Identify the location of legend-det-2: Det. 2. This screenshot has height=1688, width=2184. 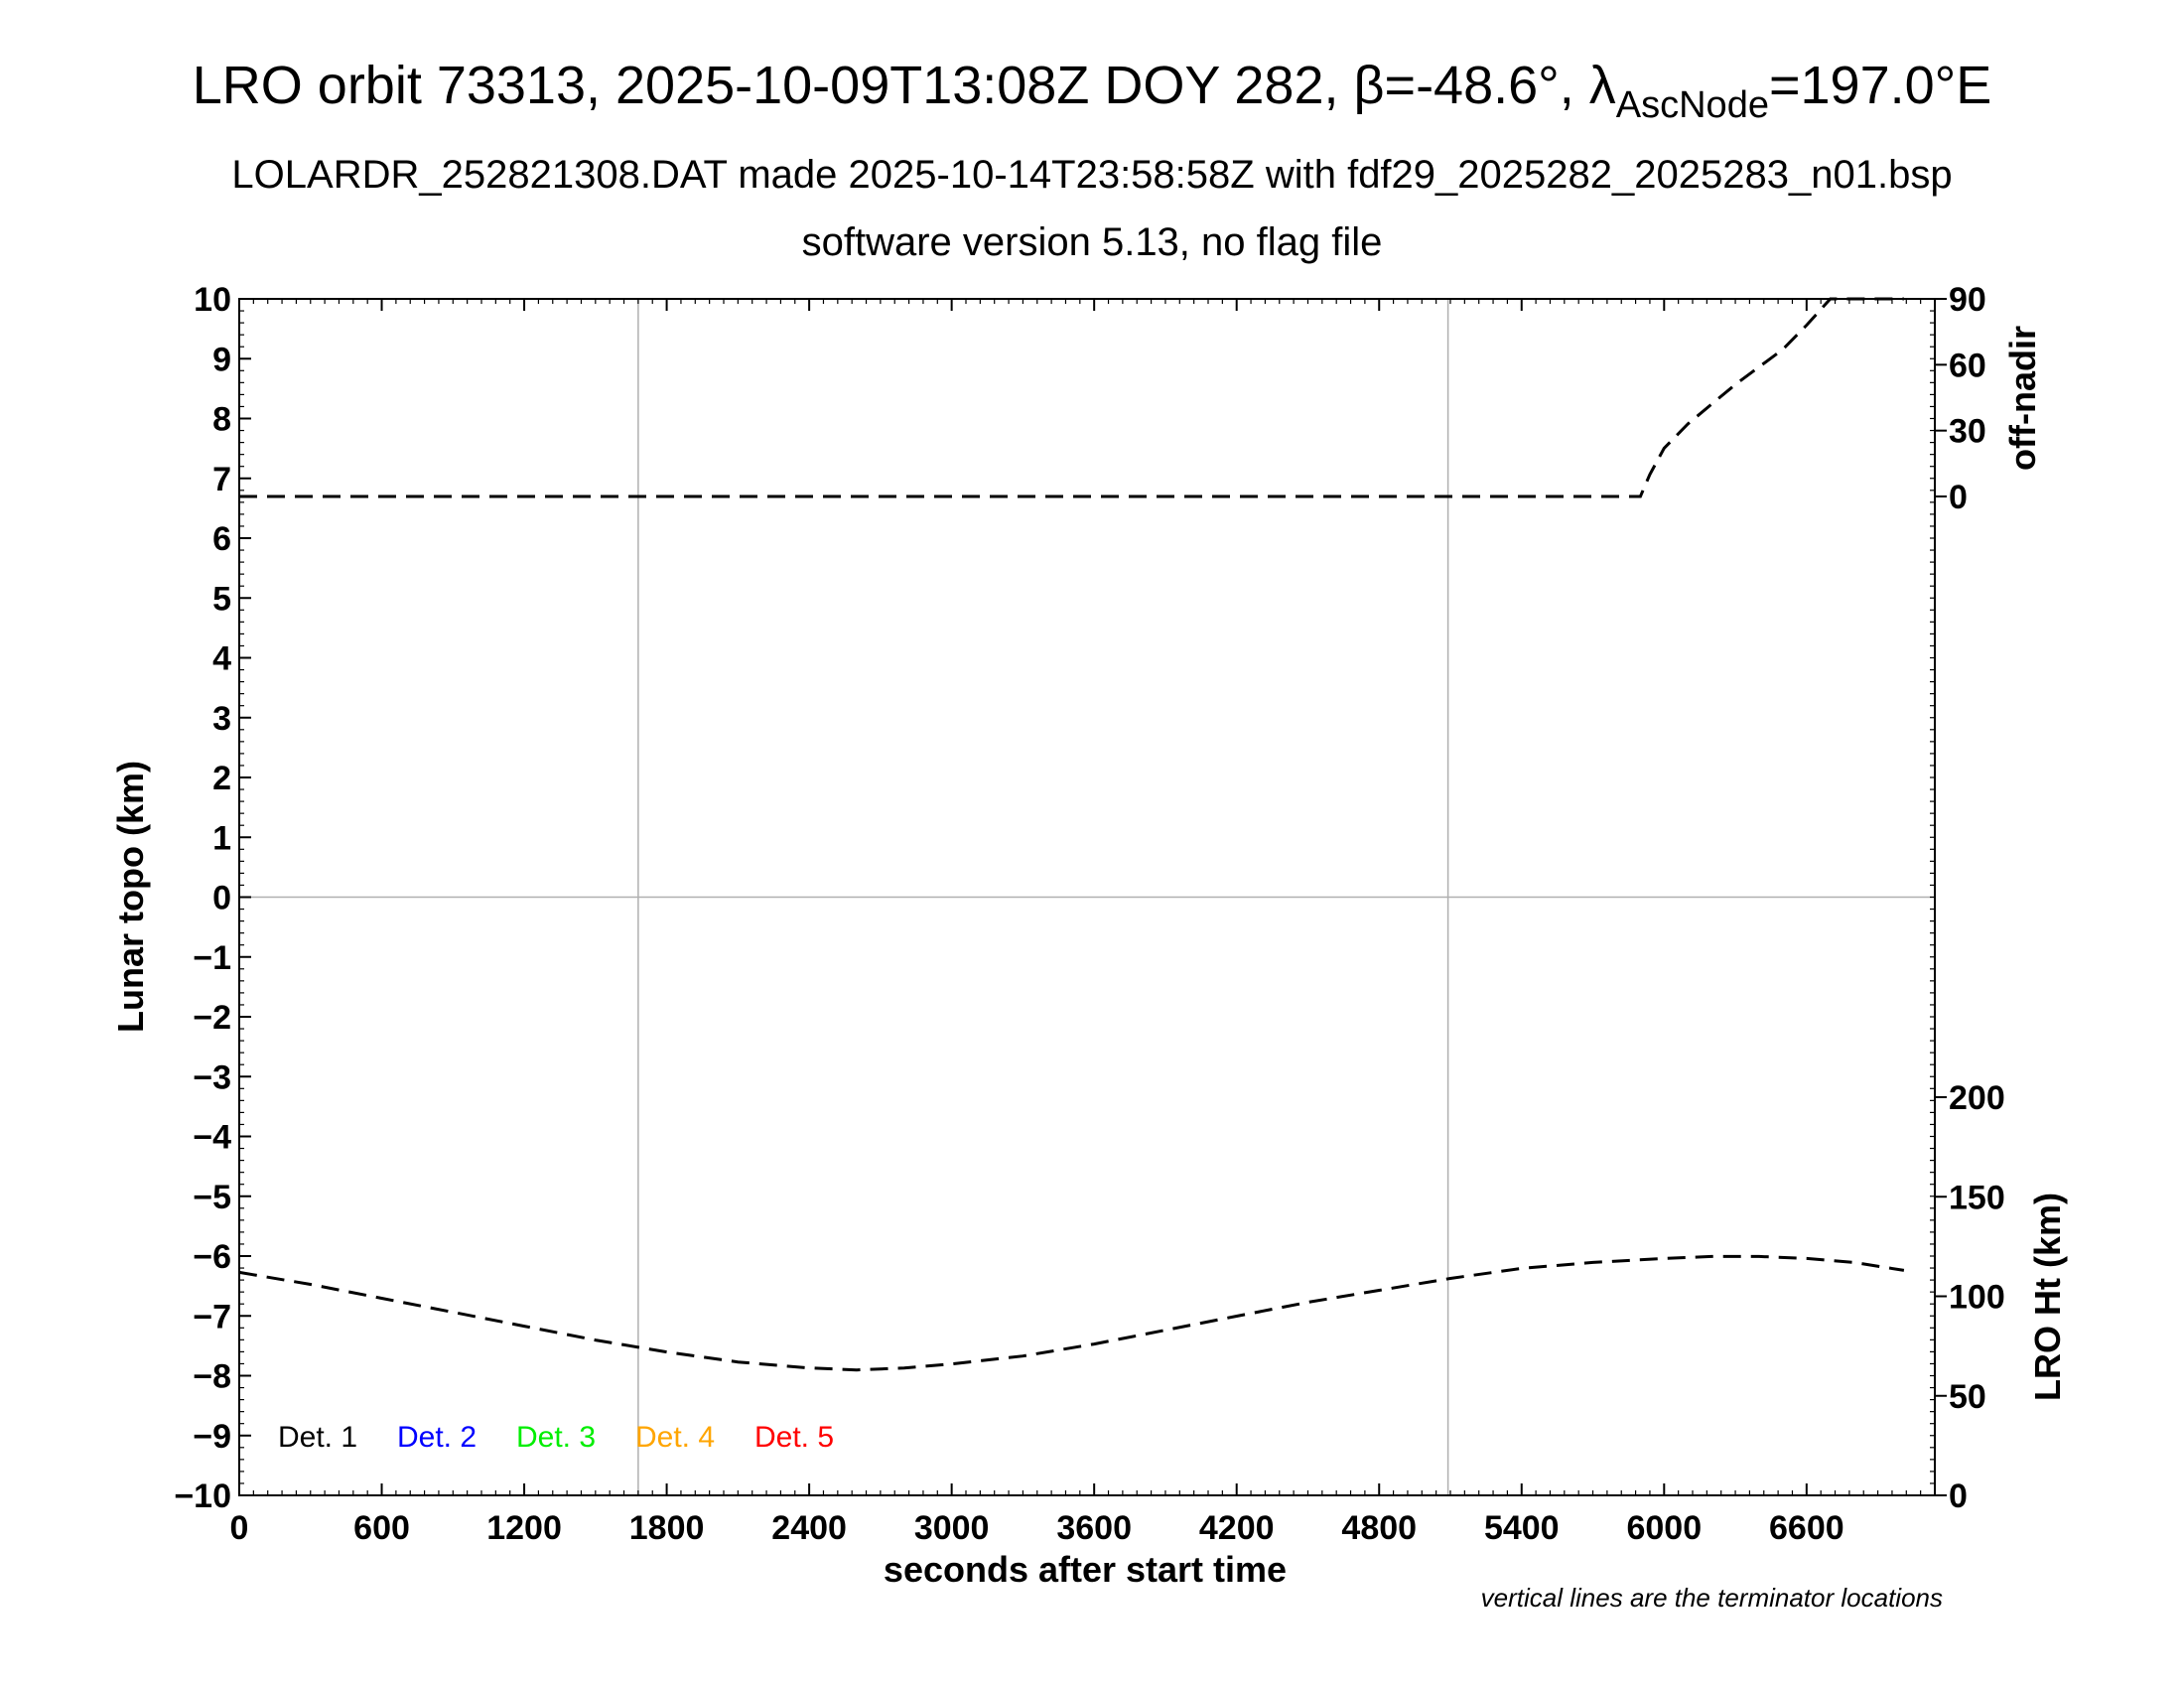
(437, 1437).